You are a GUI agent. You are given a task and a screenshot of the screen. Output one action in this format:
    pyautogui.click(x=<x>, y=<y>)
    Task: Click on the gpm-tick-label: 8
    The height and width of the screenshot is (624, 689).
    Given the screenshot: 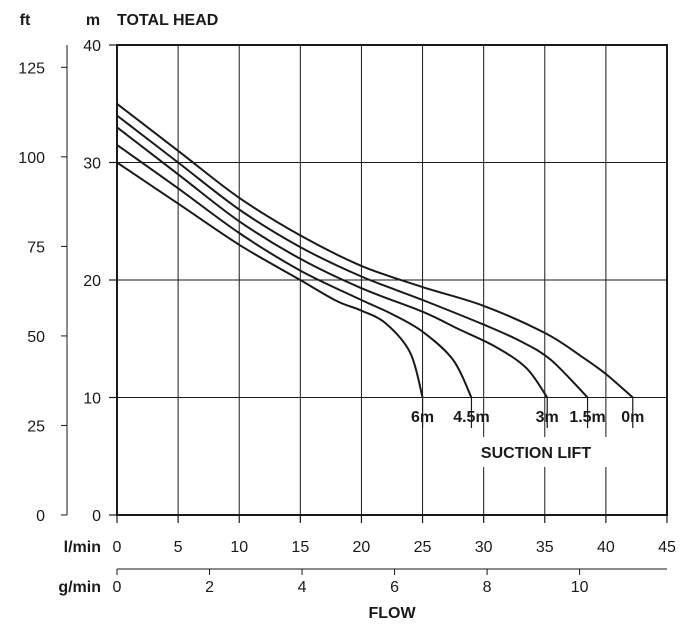 What is the action you would take?
    pyautogui.click(x=487, y=587)
    